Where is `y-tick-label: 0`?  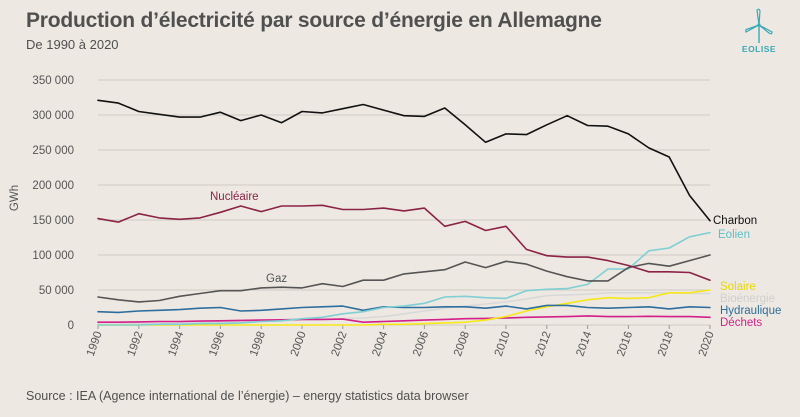 y-tick-label: 0 is located at coordinates (71, 326).